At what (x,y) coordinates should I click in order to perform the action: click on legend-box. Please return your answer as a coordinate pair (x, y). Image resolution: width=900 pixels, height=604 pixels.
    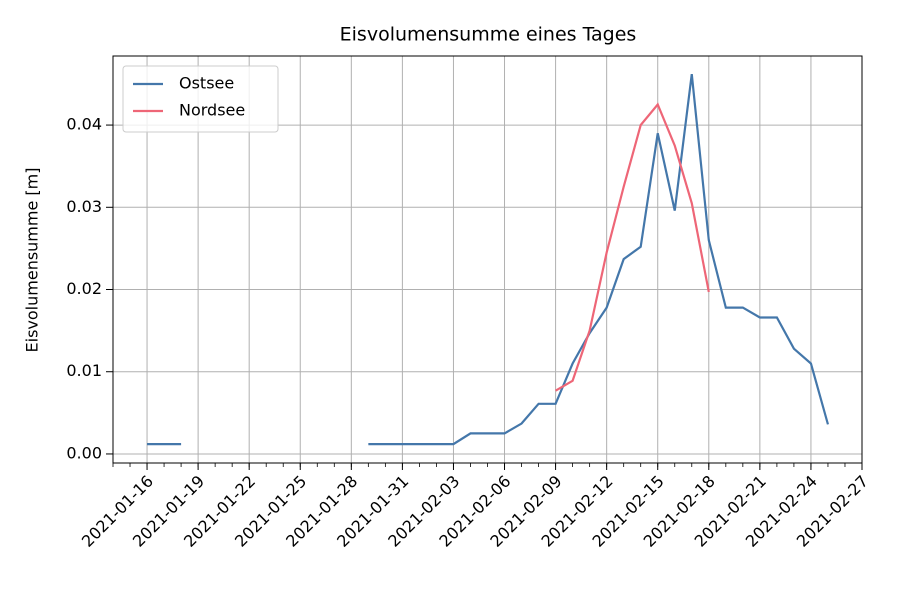
    Looking at the image, I should click on (200, 99).